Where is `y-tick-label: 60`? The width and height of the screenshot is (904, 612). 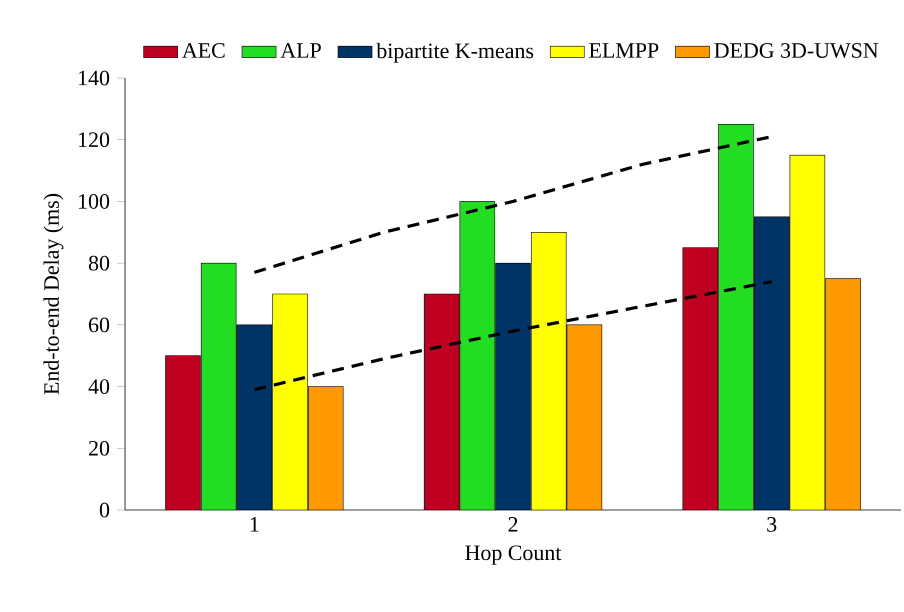 y-tick-label: 60 is located at coordinates (99, 324).